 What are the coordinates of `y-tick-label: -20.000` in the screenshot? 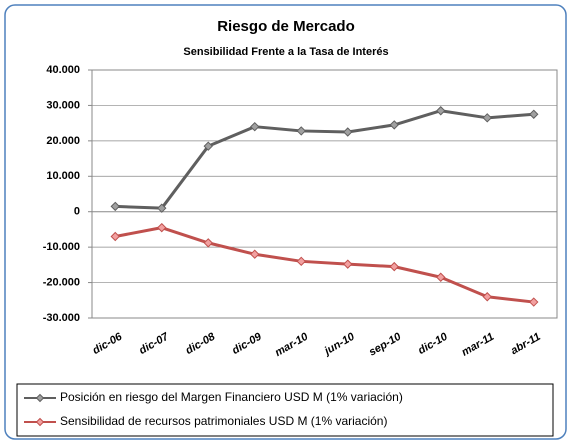 It's located at (61, 282).